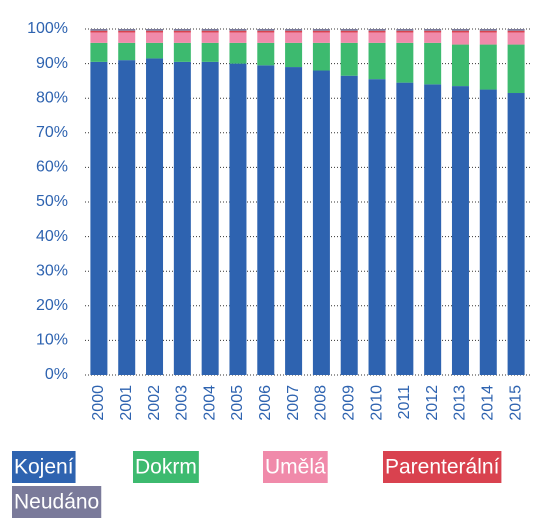 Image resolution: width=547 pixels, height=525 pixels. What do you see at coordinates (404, 402) in the screenshot?
I see `x-tick-label: 2011` at bounding box center [404, 402].